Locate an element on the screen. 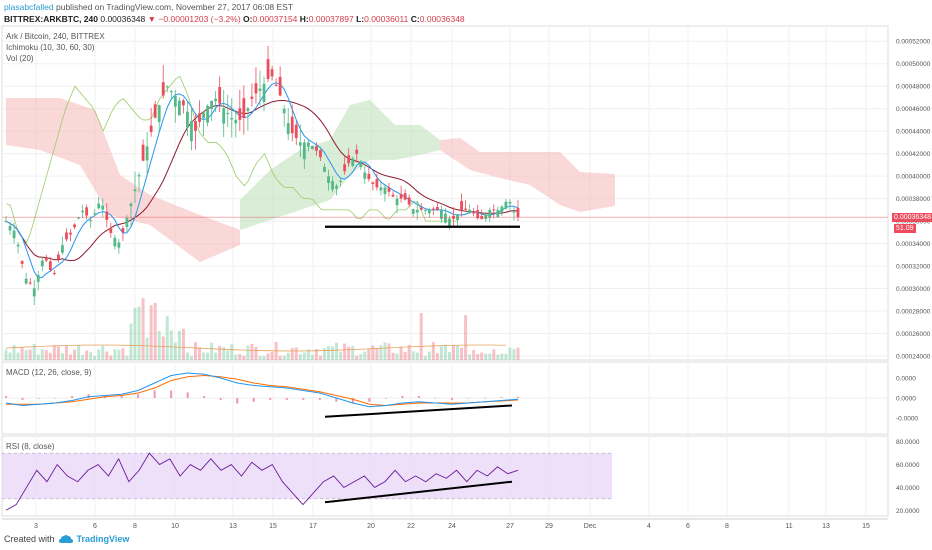 Image resolution: width=932 pixels, height=550 pixels. macd-y-tick-label: -0.0000 is located at coordinates (907, 419).